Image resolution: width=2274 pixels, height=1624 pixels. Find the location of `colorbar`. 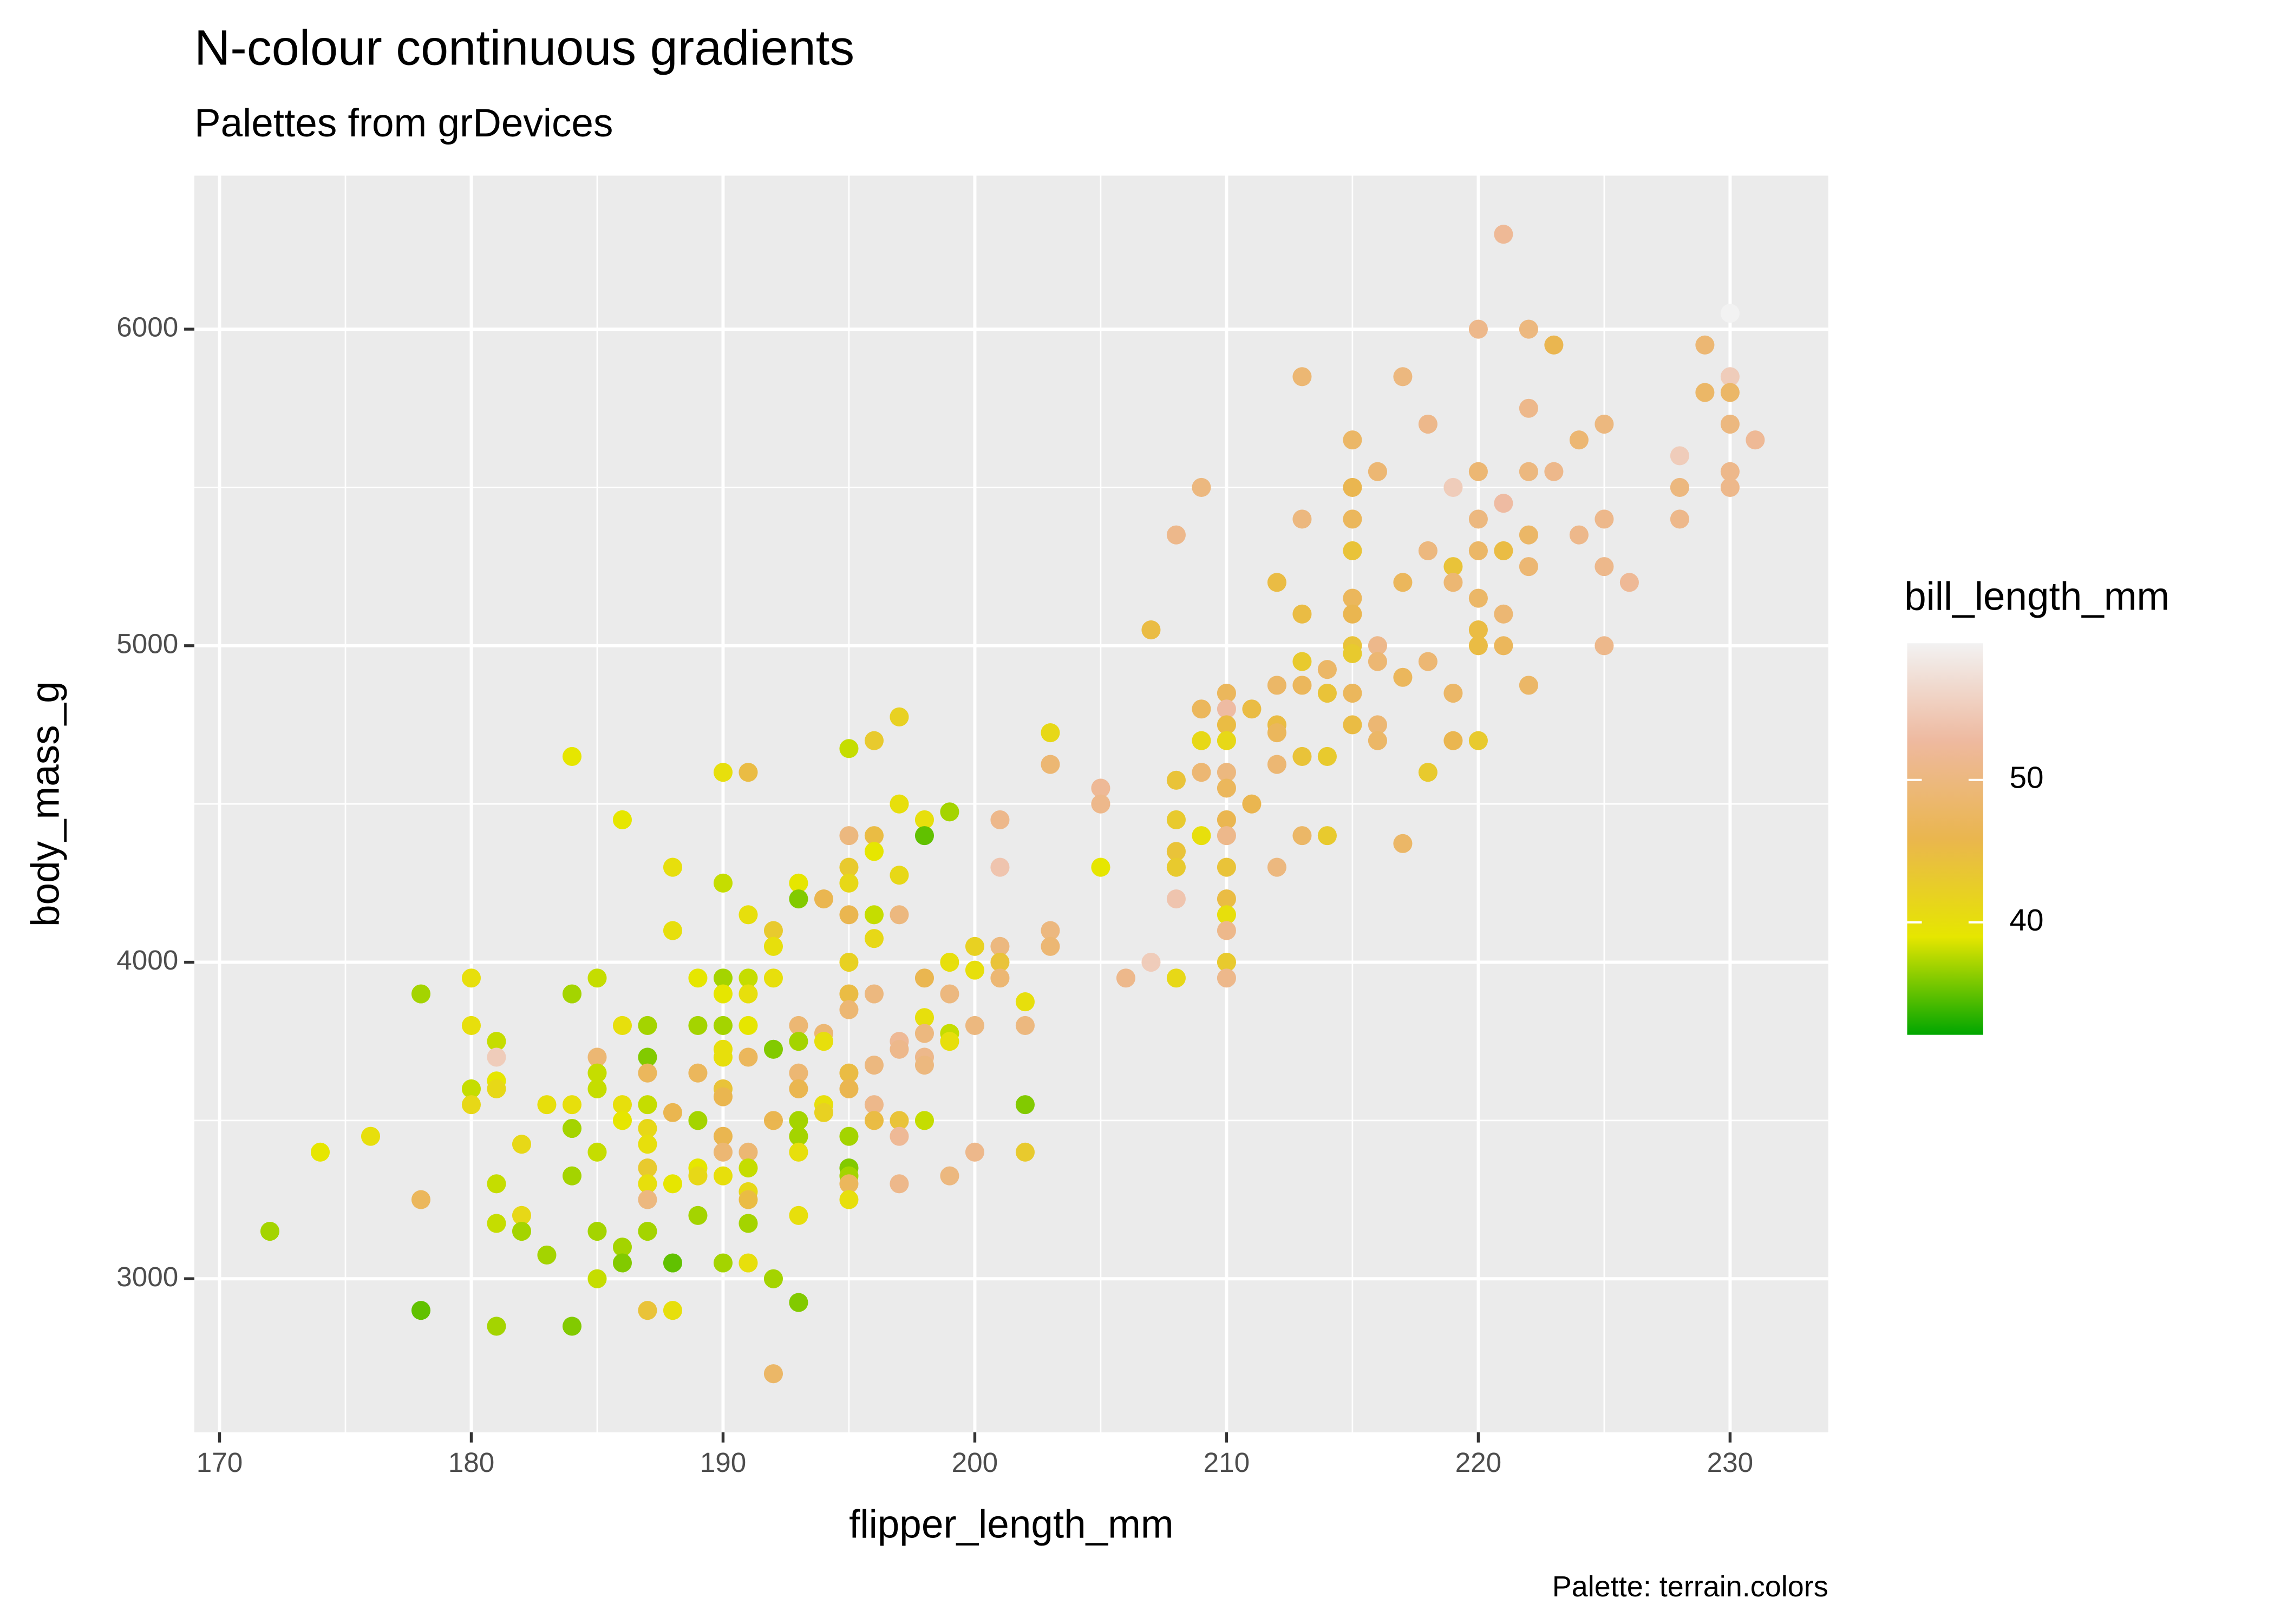

colorbar is located at coordinates (1945, 839).